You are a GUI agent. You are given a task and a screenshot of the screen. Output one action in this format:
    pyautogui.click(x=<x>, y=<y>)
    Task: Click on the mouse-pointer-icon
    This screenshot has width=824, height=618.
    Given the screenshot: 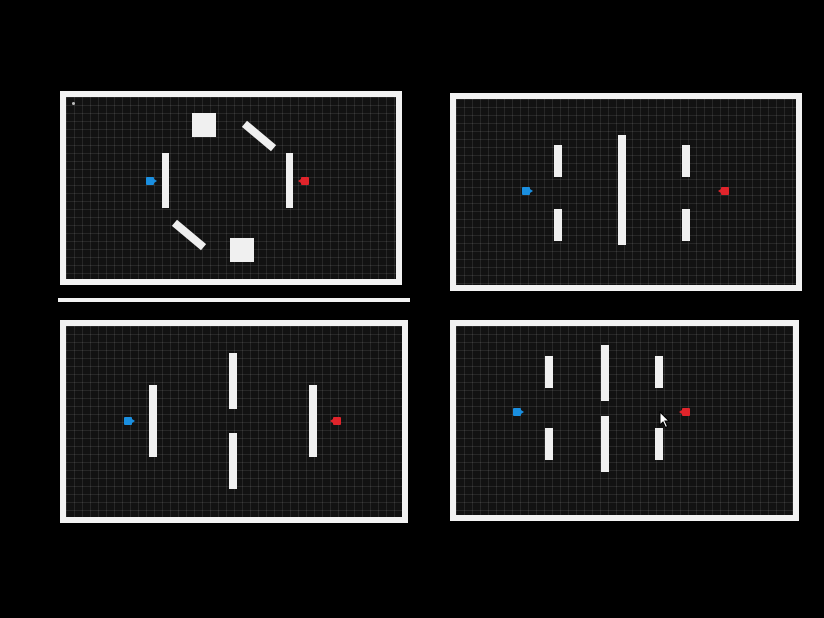 What is the action you would take?
    pyautogui.click(x=665, y=420)
    